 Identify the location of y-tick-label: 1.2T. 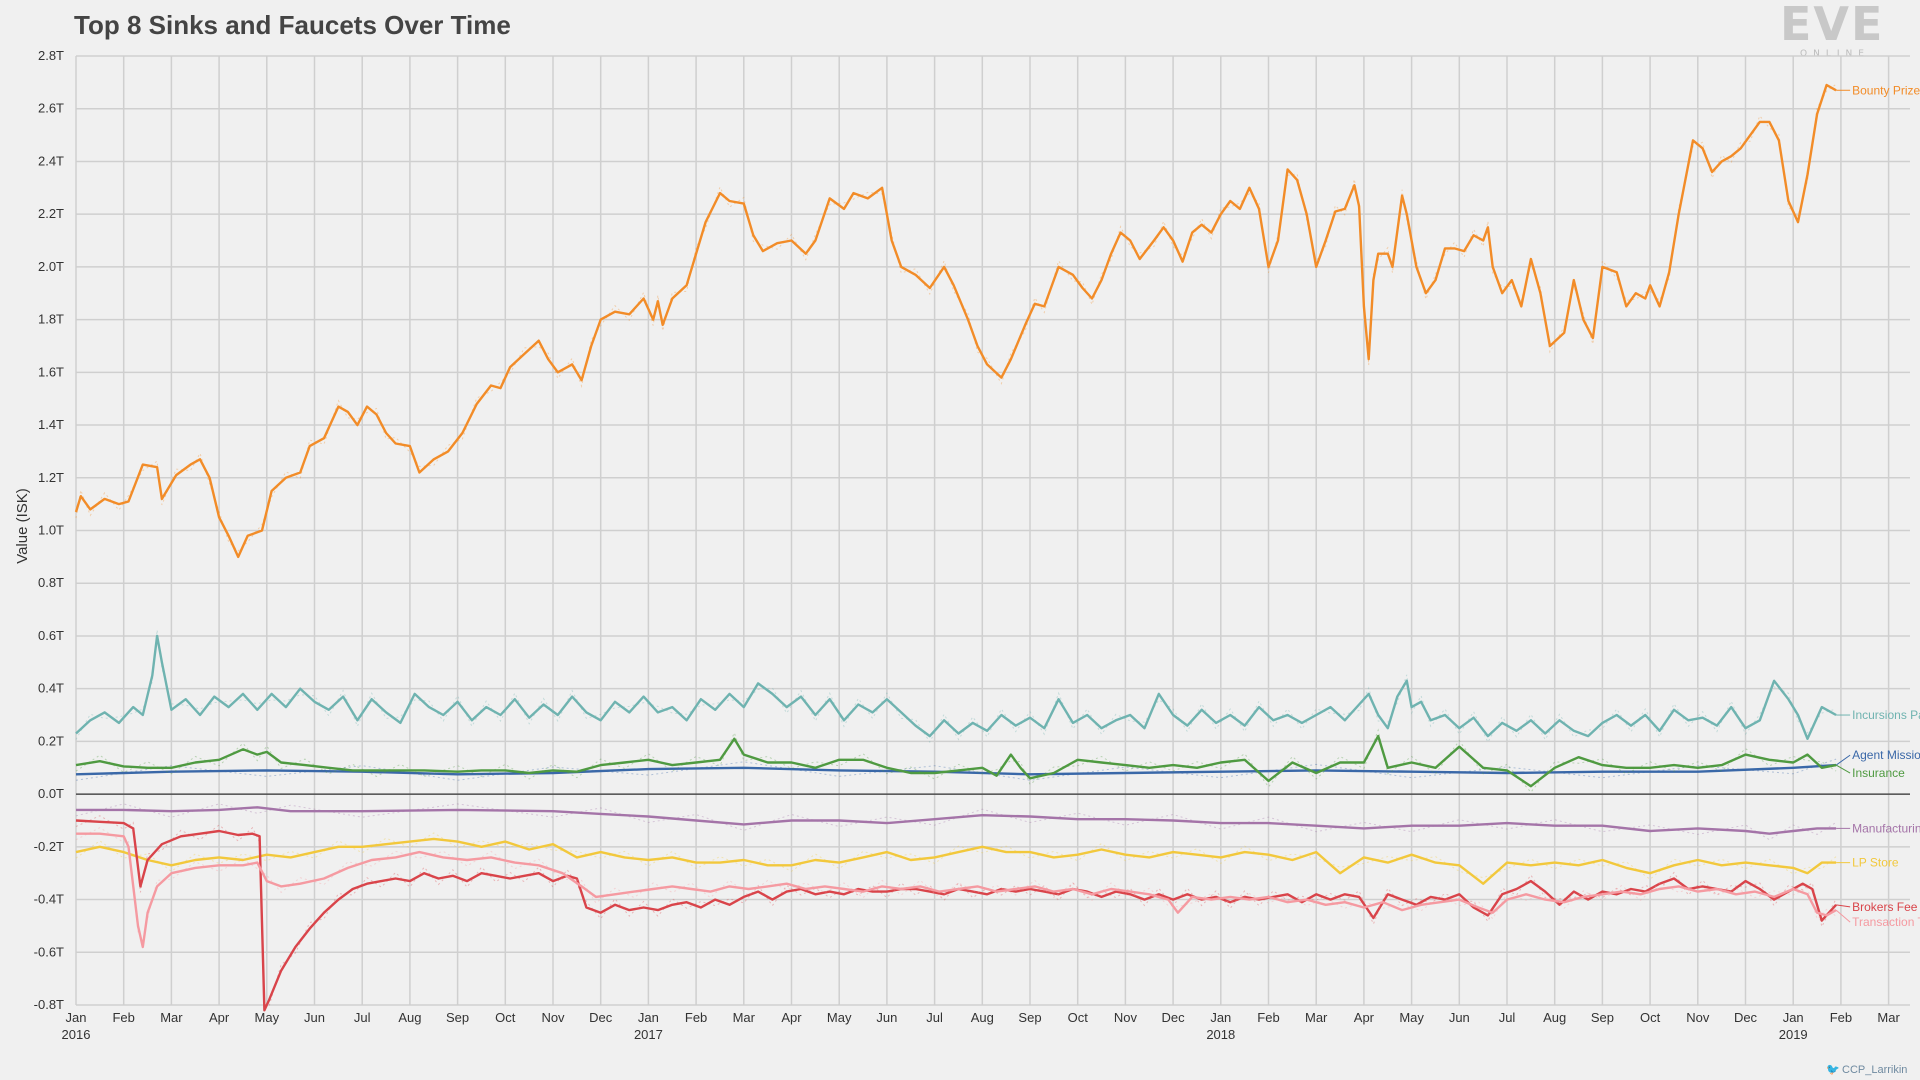
(51, 477).